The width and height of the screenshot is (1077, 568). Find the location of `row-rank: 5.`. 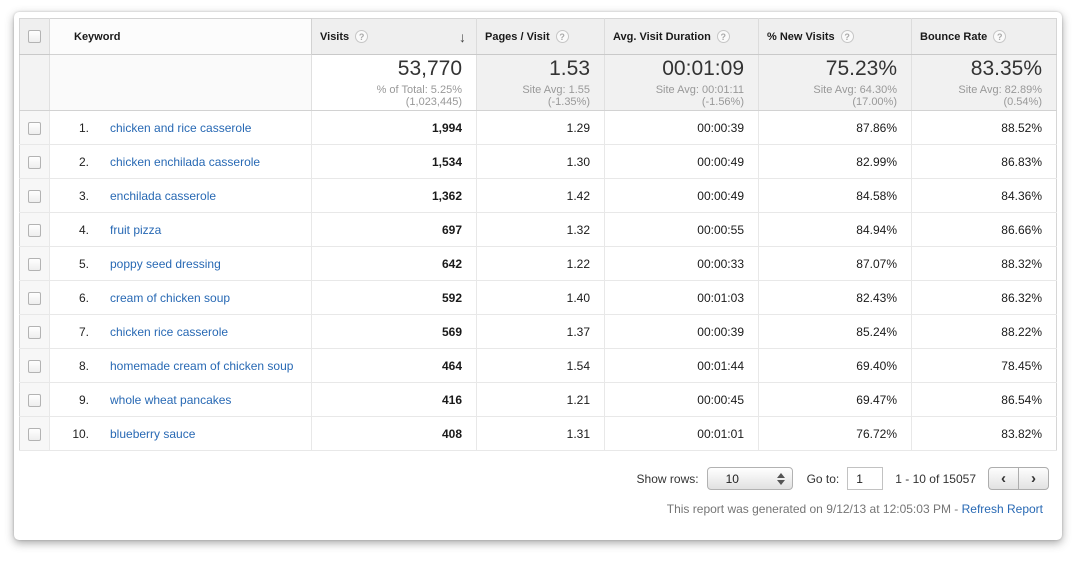

row-rank: 5. is located at coordinates (83, 263).